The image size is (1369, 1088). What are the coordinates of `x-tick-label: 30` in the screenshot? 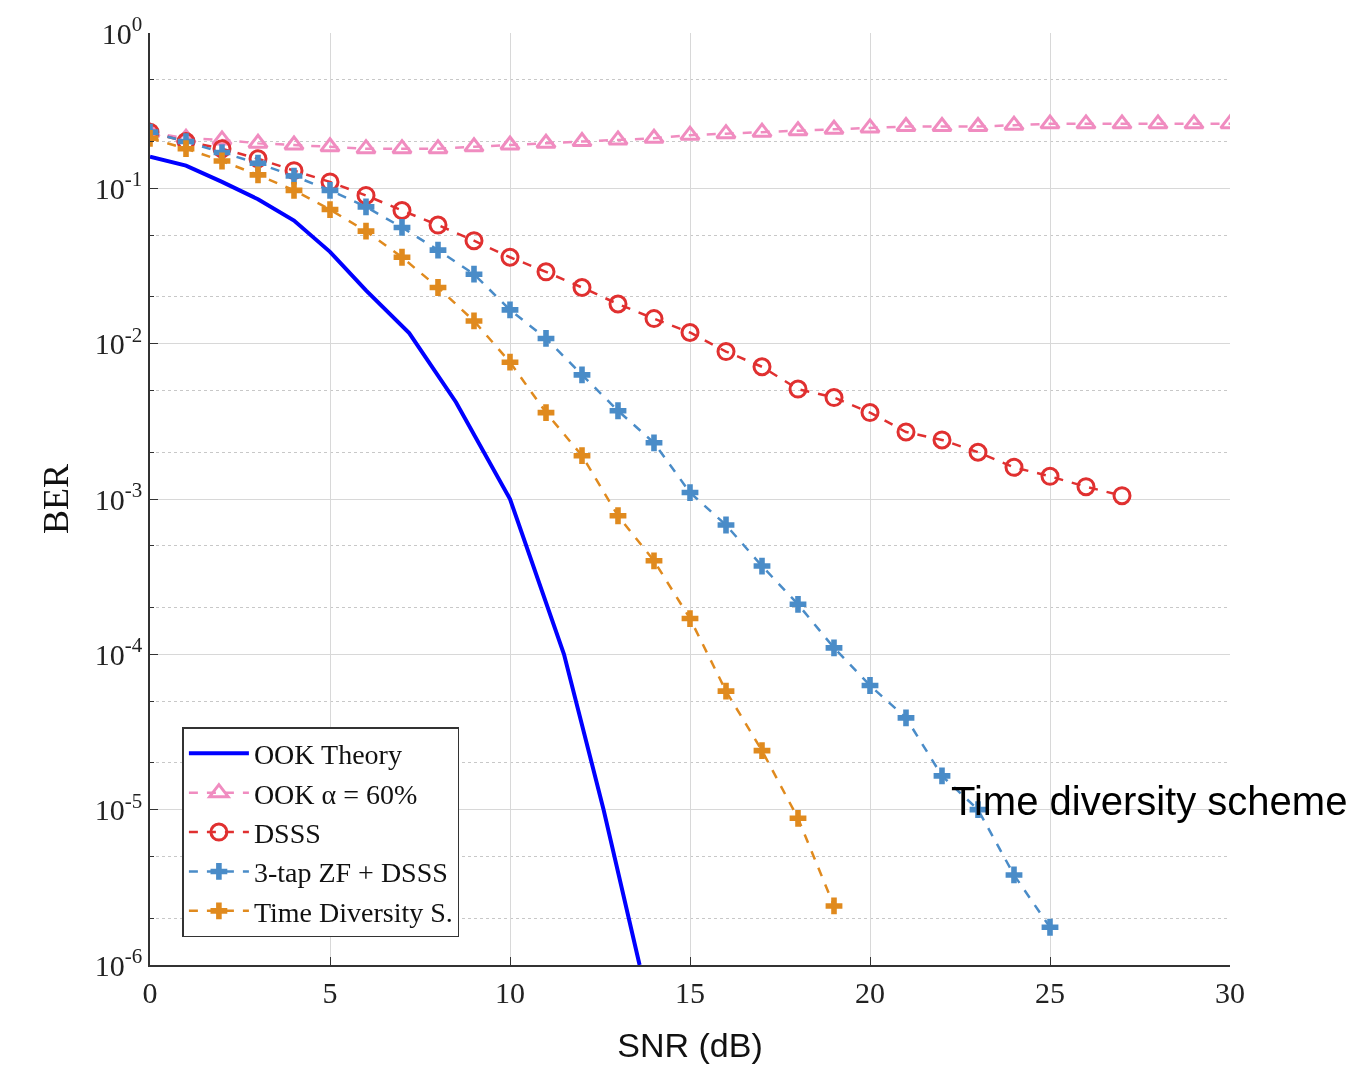 It's located at (1230, 992).